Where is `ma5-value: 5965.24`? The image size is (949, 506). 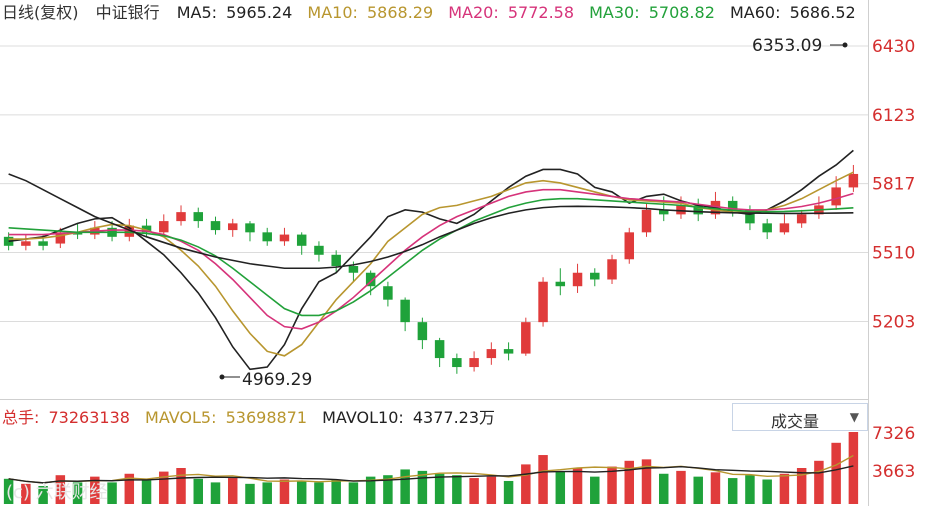
ma5-value: 5965.24 is located at coordinates (259, 12).